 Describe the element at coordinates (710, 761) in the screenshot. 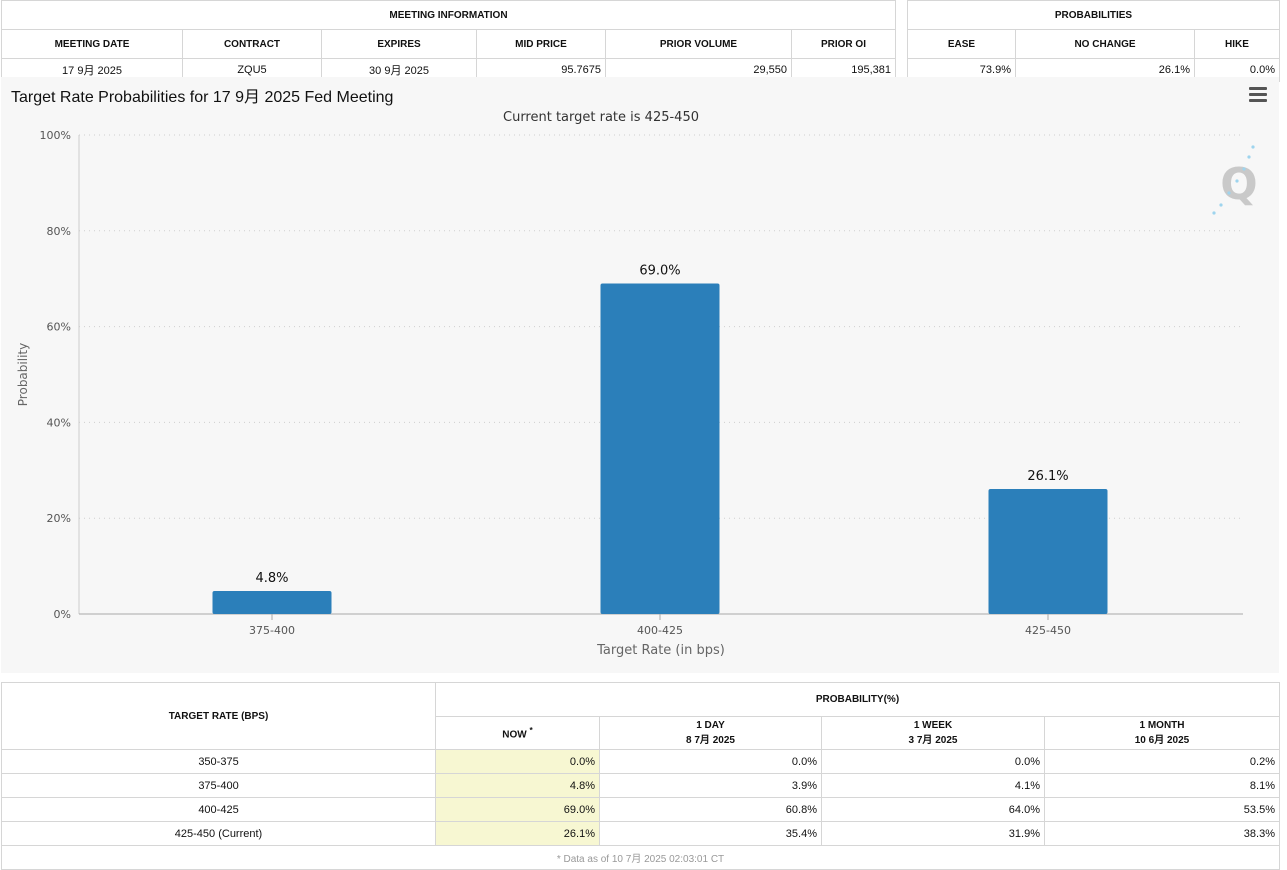

I see `1-day-cell: 0.0%` at that location.